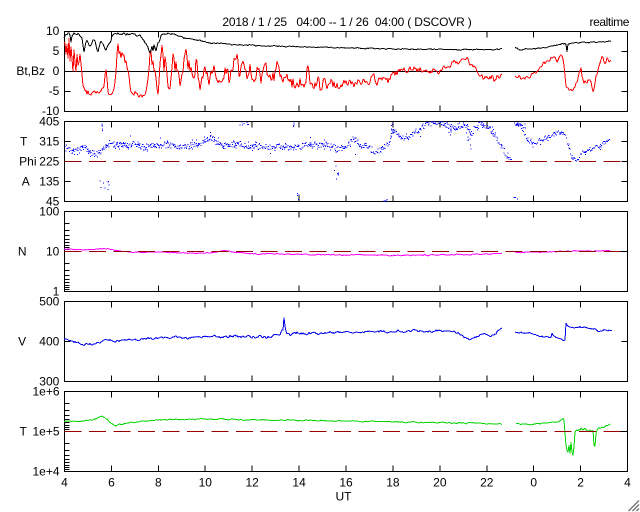 The height and width of the screenshot is (512, 640). What do you see at coordinates (440, 483) in the screenshot?
I see `svg-text: 20` at bounding box center [440, 483].